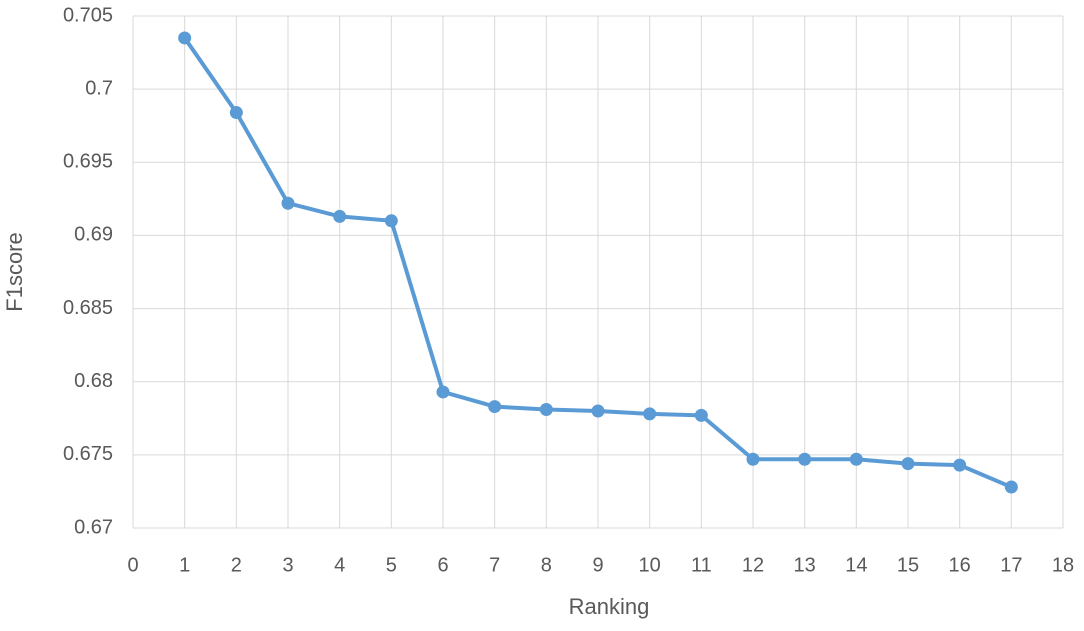 The height and width of the screenshot is (631, 1084). I want to click on x-tick-label: 5, so click(391, 565).